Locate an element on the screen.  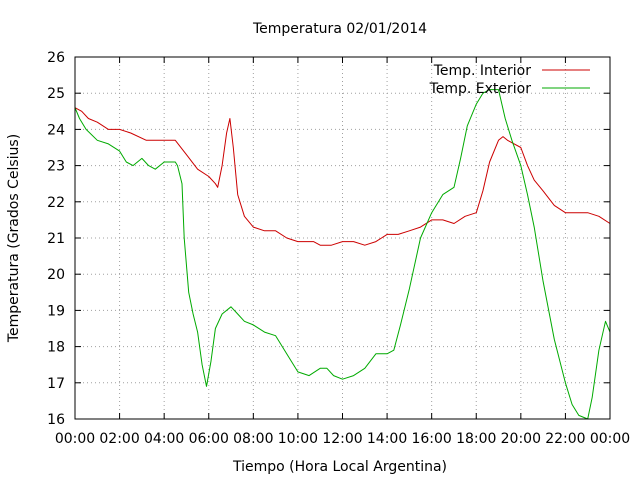
y-tick-label: 24 is located at coordinates (56, 130).